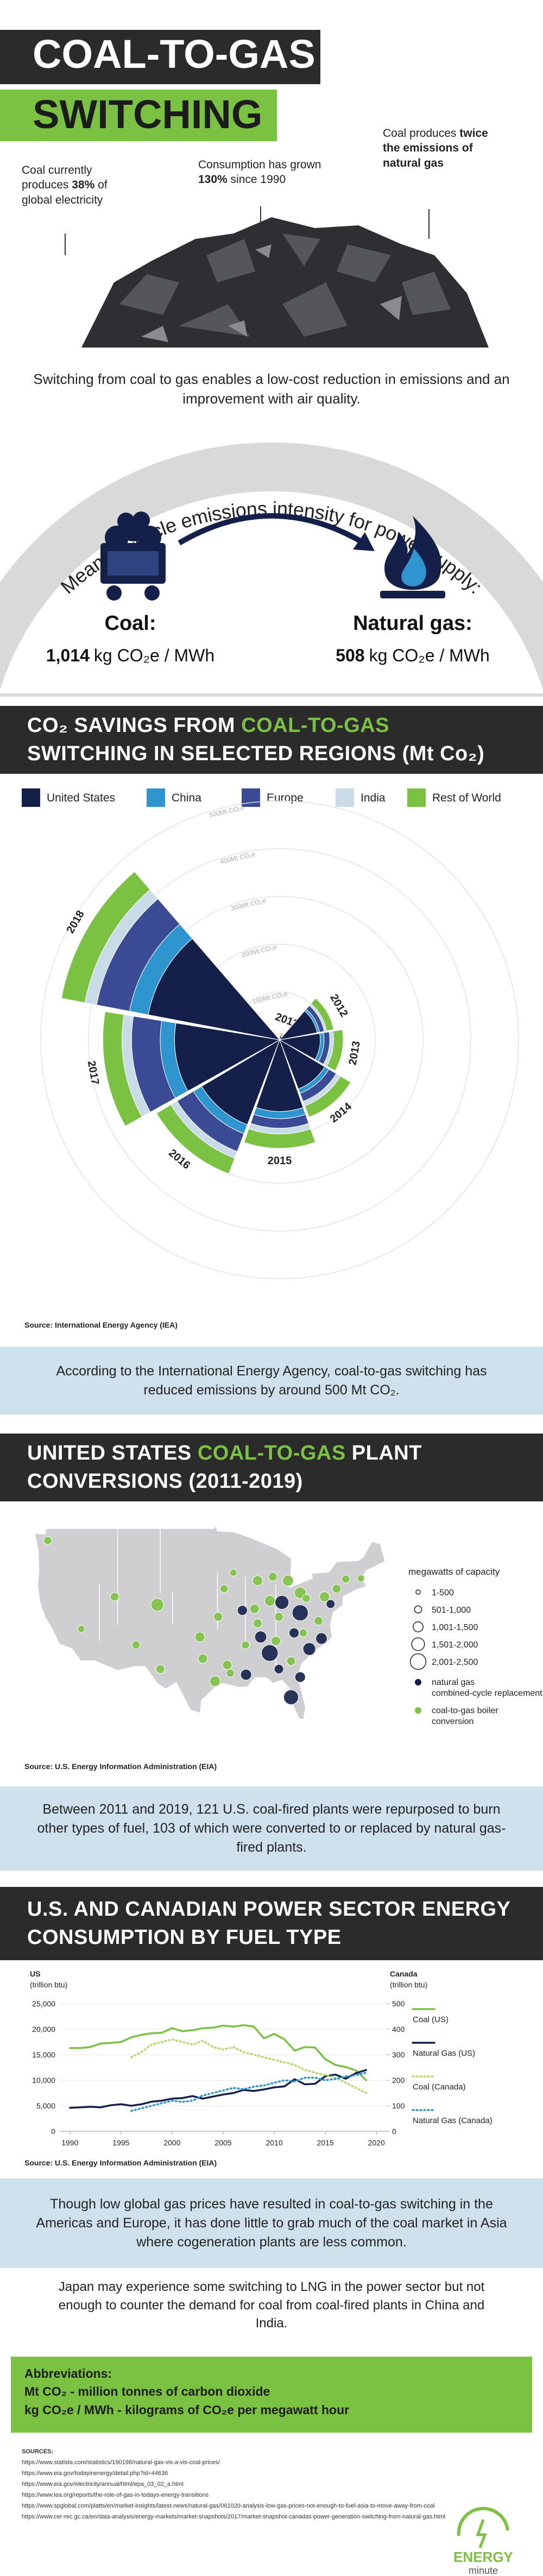 The height and width of the screenshot is (2576, 543). Describe the element at coordinates (453, 1721) in the screenshot. I see `legend-label-line: conversion` at that location.